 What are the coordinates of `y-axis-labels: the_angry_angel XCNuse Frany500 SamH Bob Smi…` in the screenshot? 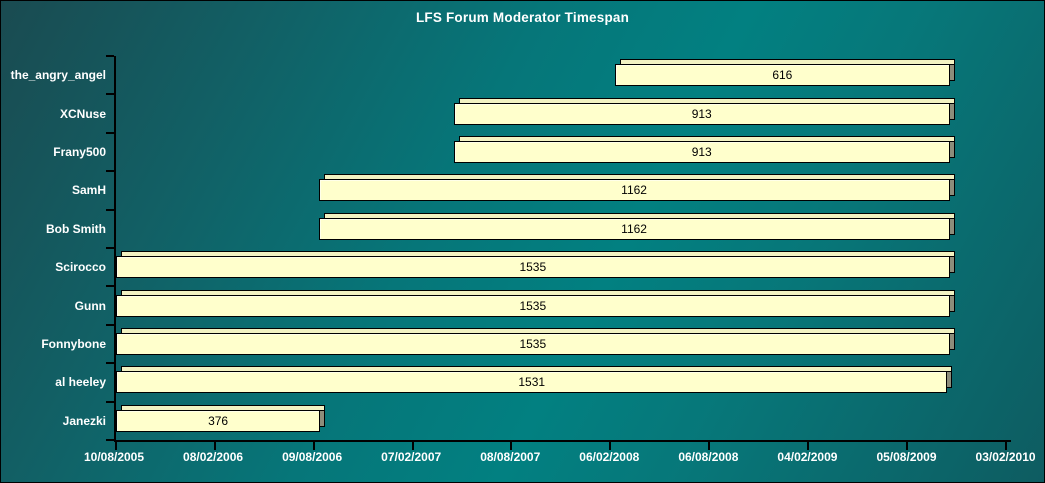 It's located at (53, 248).